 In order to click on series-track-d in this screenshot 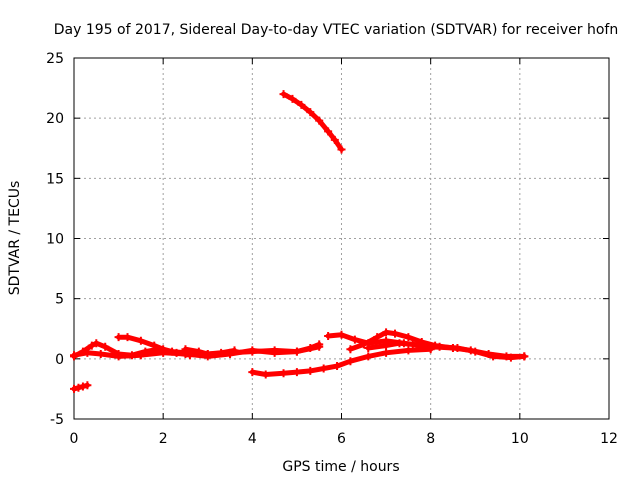, I will do `click(210, 352)`.